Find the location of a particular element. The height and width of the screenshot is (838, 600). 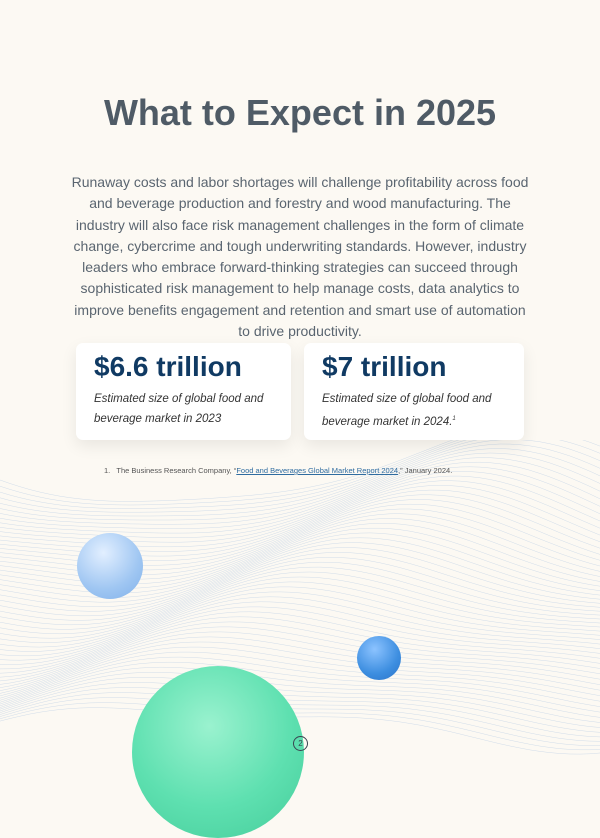

footnote-ref: 1 is located at coordinates (454, 419).